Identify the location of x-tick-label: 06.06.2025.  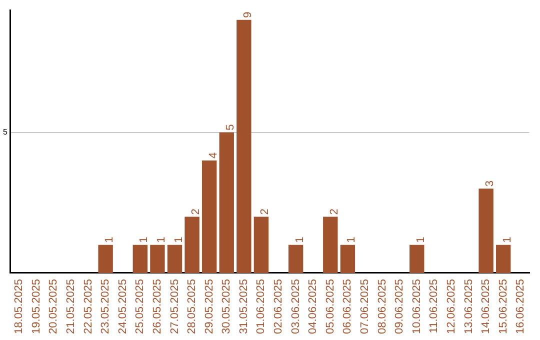
(348, 306).